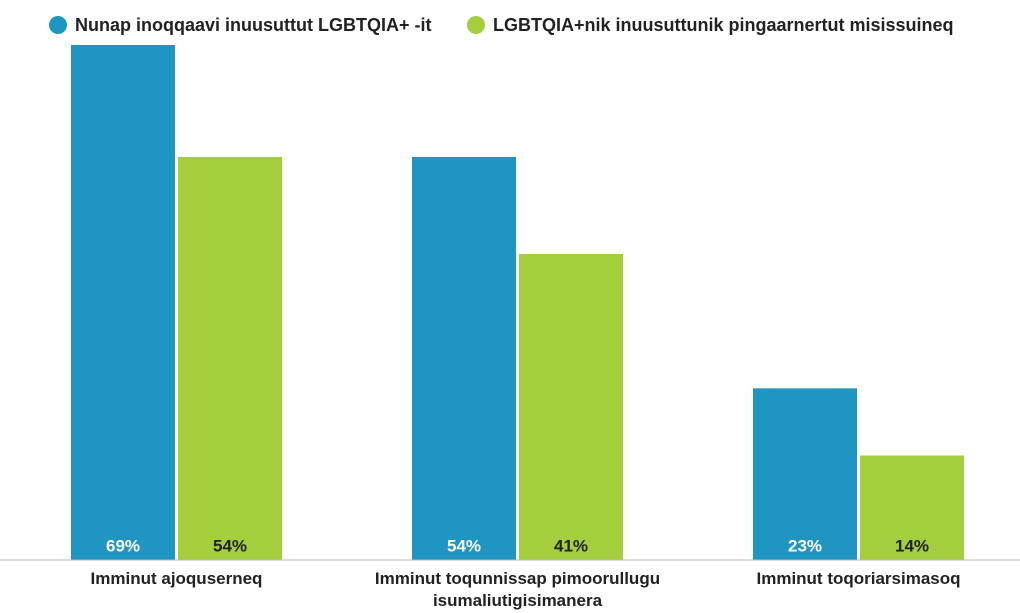 The image size is (1020, 613). I want to click on legend-label: Nunap inoqqaavi inuusuttut LGBTQIA+ -it, so click(253, 25).